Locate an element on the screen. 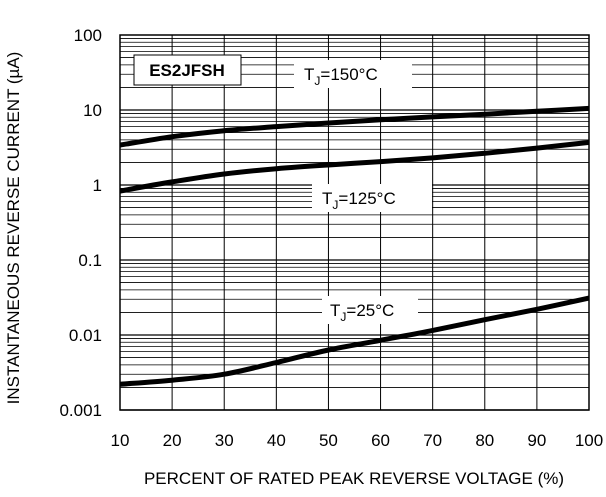 This screenshot has width=606, height=497. x-tick-label: 20 is located at coordinates (172, 440).